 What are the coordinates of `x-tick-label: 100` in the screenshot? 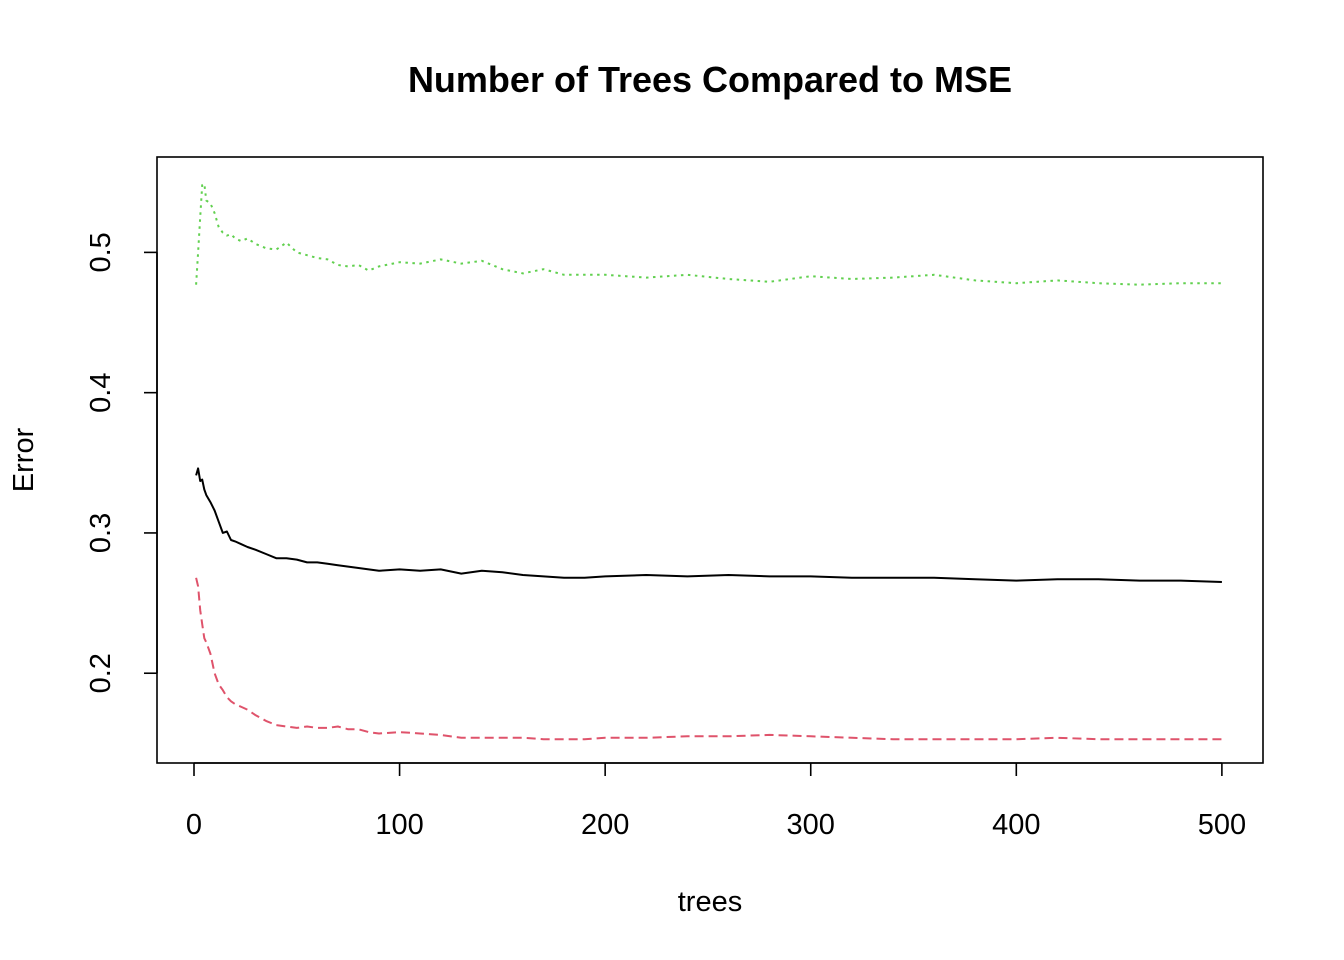 It's located at (399, 825).